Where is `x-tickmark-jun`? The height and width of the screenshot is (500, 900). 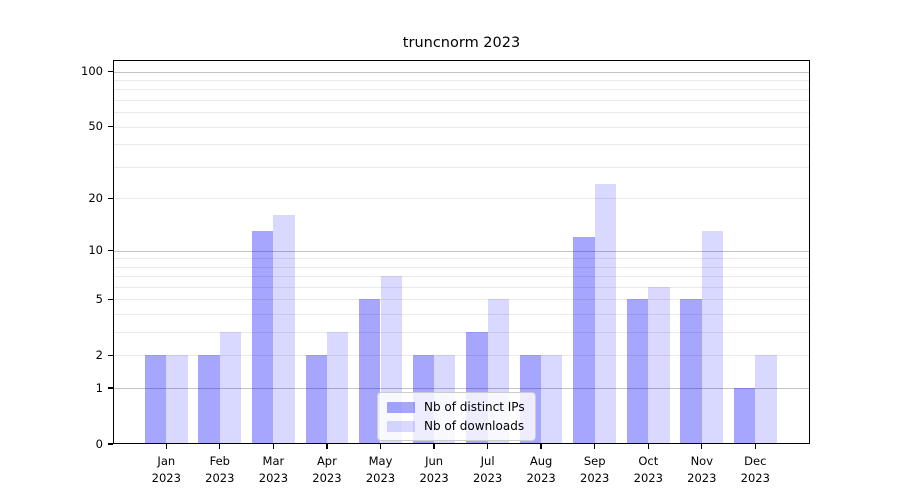 x-tickmark-jun is located at coordinates (434, 446).